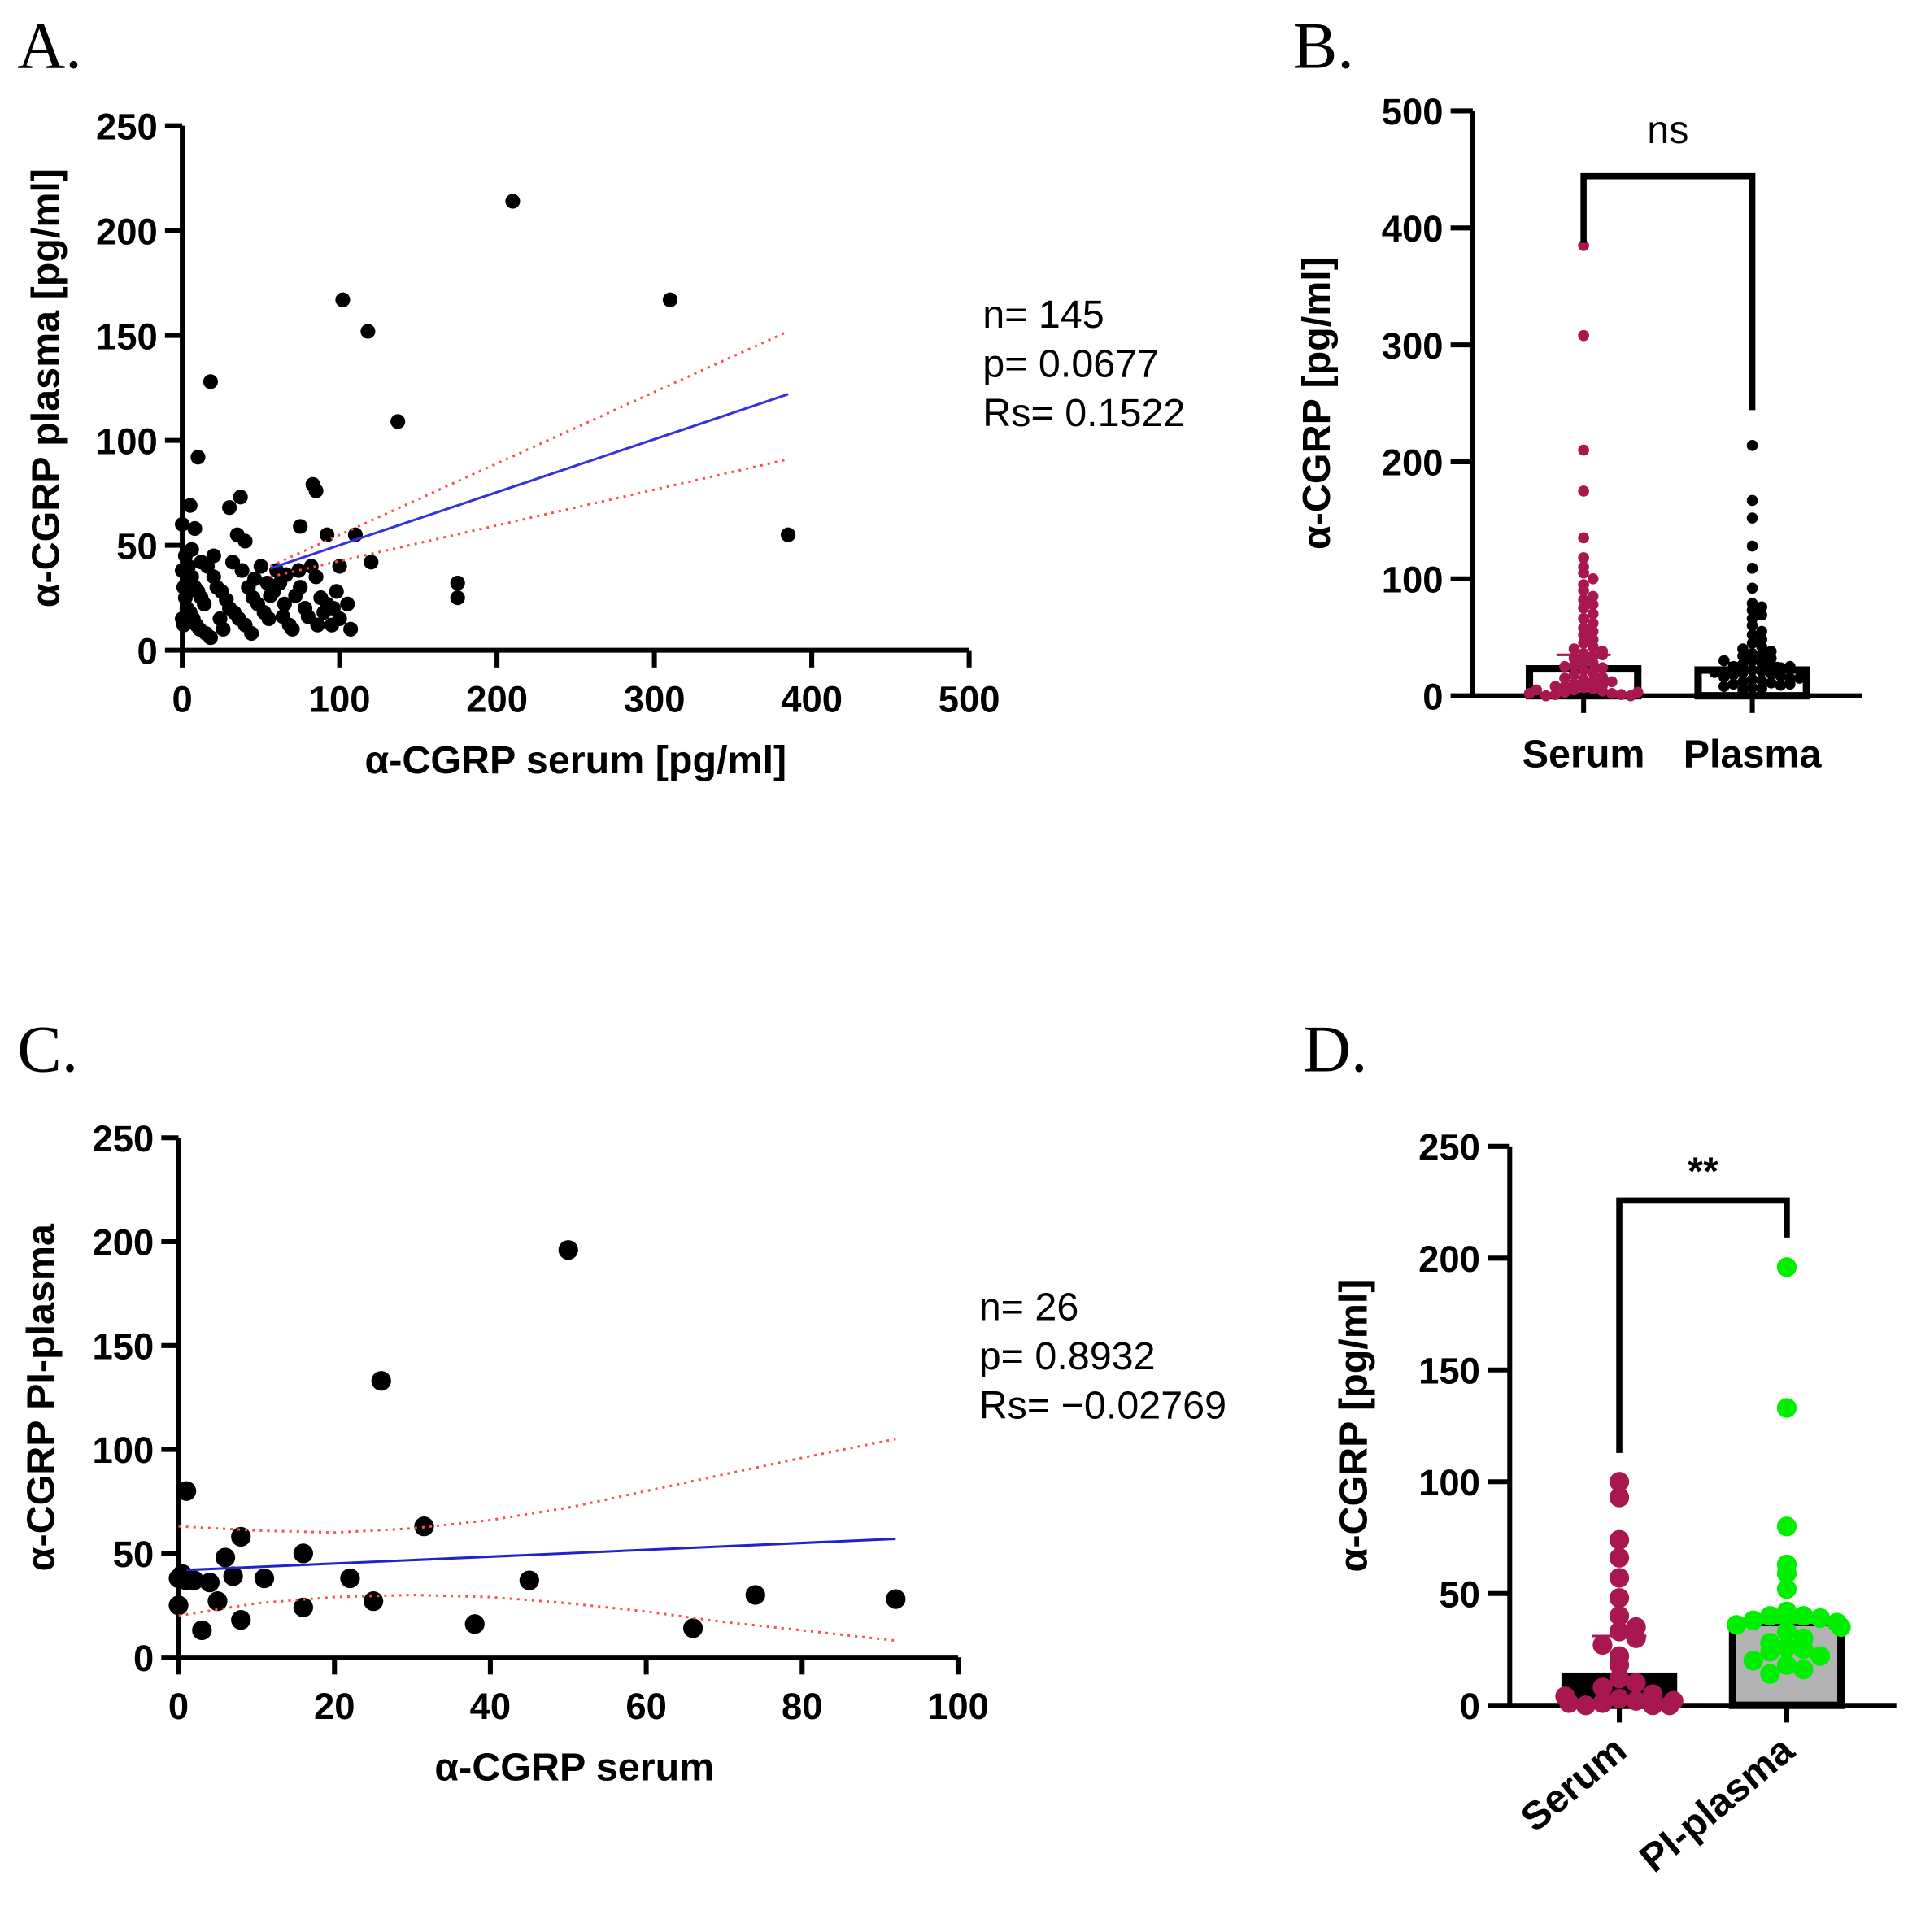 The height and width of the screenshot is (1932, 1921). What do you see at coordinates (340, 699) in the screenshot?
I see `x-tick-label: 100` at bounding box center [340, 699].